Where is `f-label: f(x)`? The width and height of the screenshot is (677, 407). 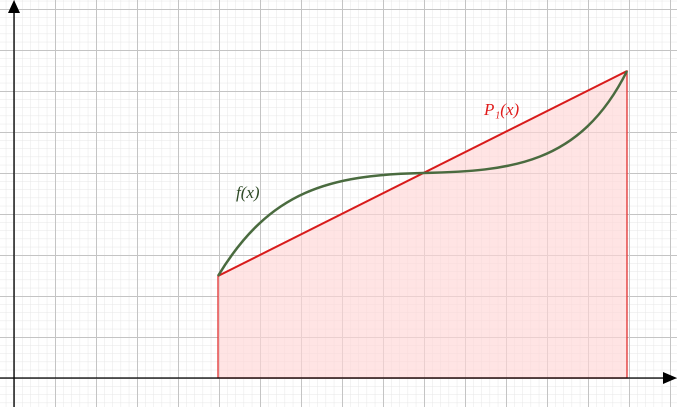 f-label: f(x) is located at coordinates (248, 192).